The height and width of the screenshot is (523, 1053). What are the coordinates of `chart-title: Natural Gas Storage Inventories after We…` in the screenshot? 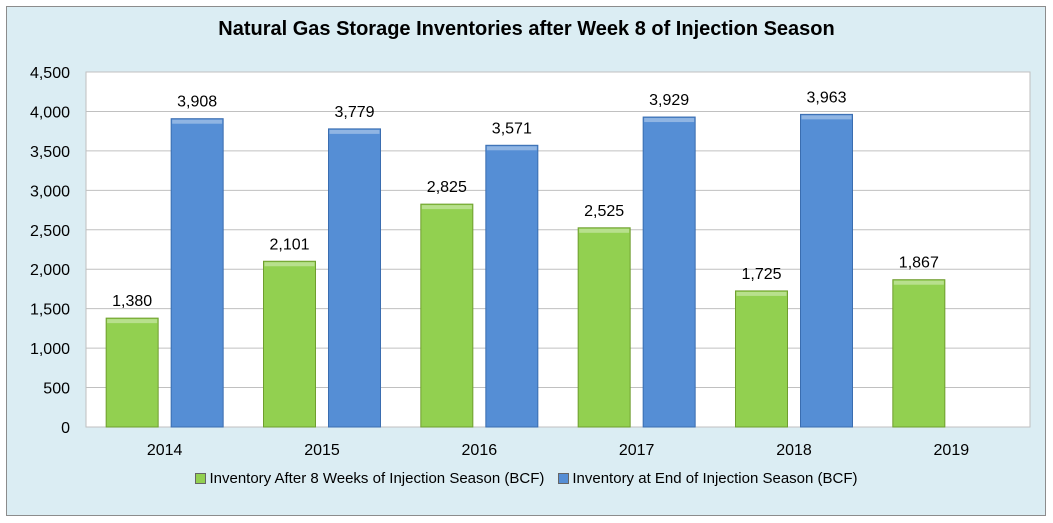 It's located at (526, 29).